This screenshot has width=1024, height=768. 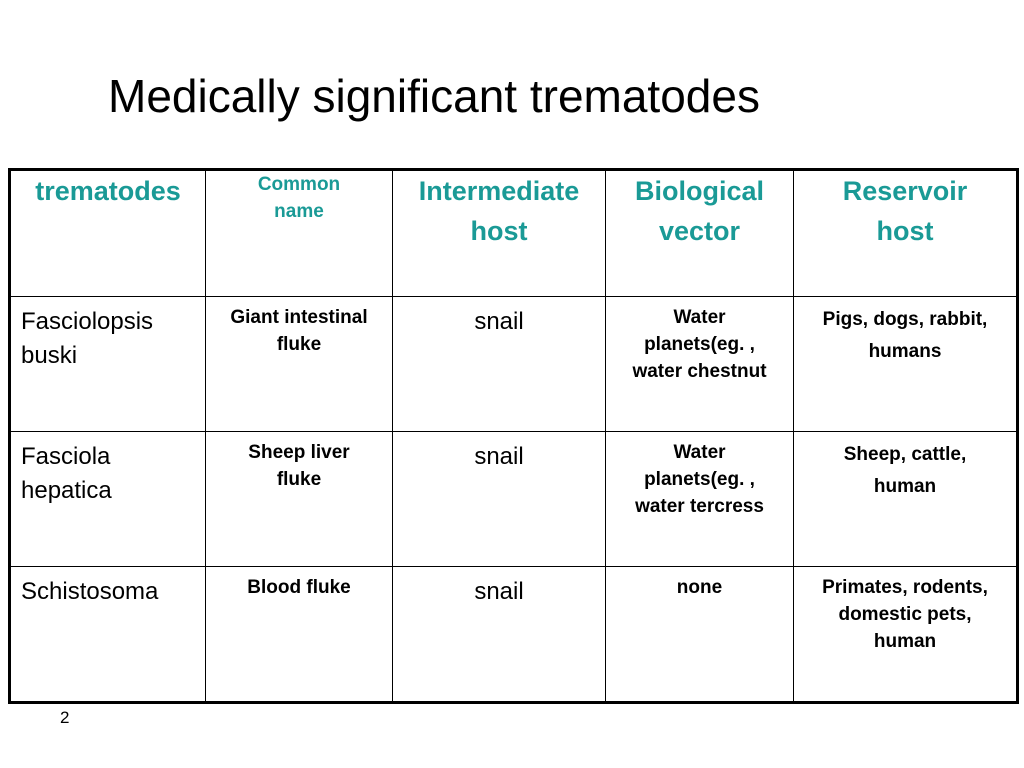 I want to click on cell-trematode: Schistosoma, so click(x=107, y=634).